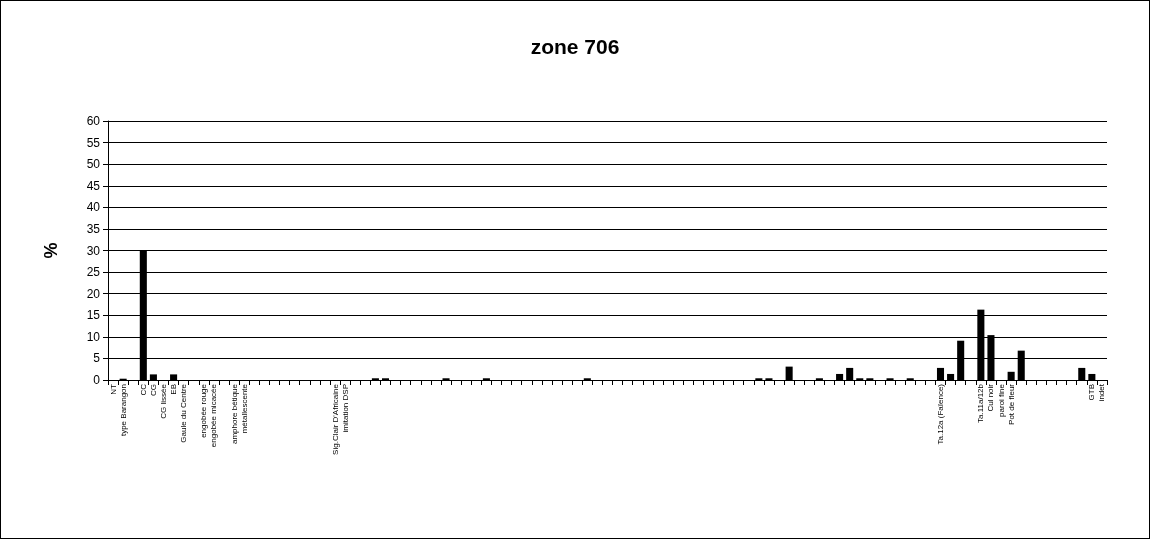 This screenshot has width=1150, height=539. What do you see at coordinates (93, 121) in the screenshot?
I see `y-tick-label: 60` at bounding box center [93, 121].